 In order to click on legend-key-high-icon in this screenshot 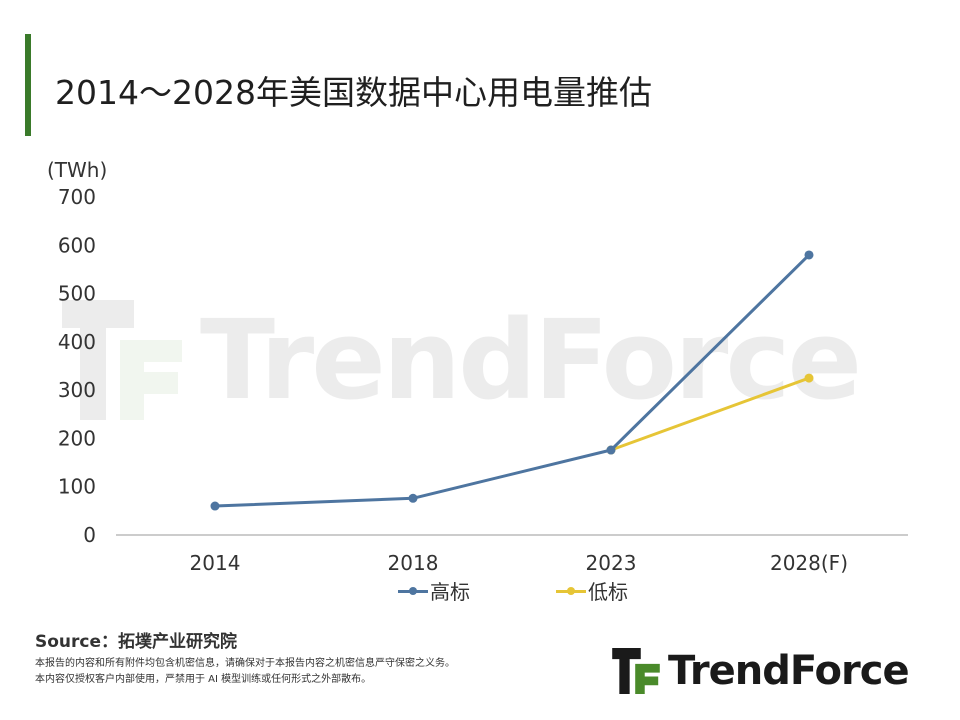, I will do `click(413, 591)`.